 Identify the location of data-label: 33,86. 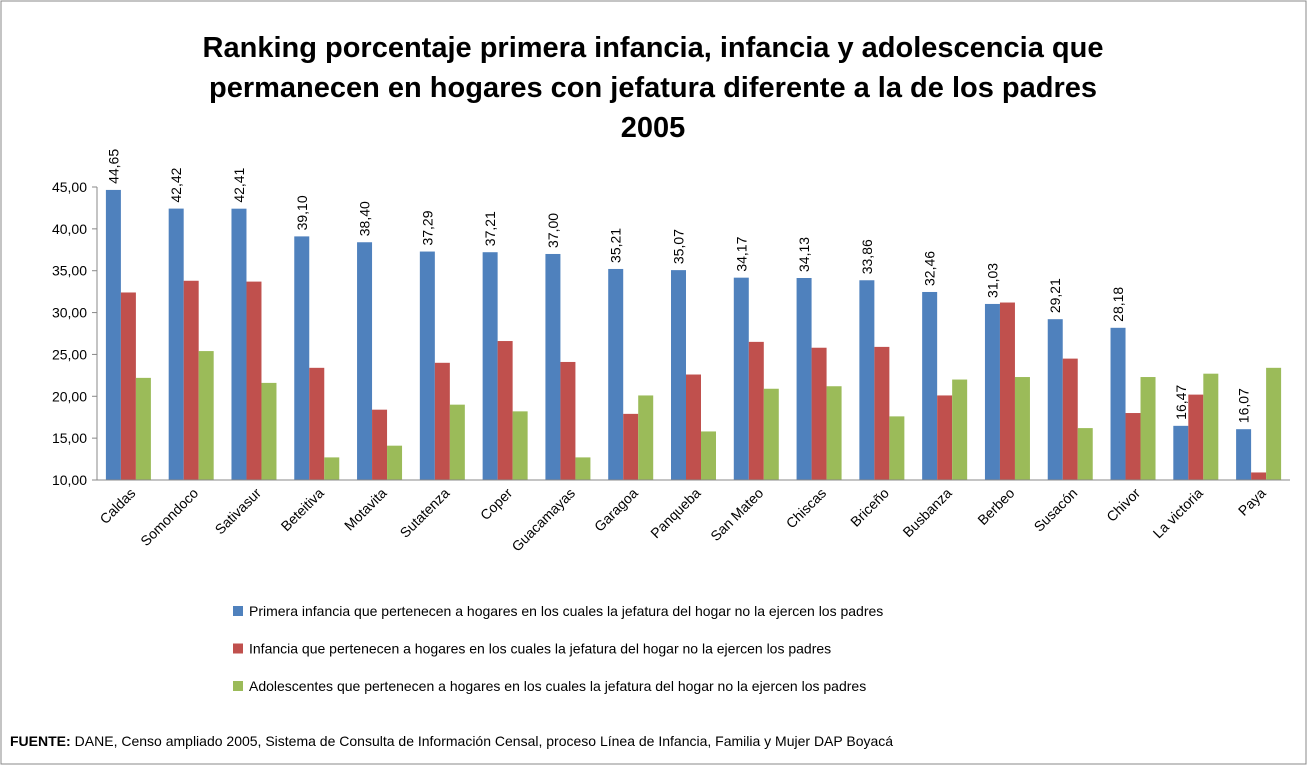
(867, 256).